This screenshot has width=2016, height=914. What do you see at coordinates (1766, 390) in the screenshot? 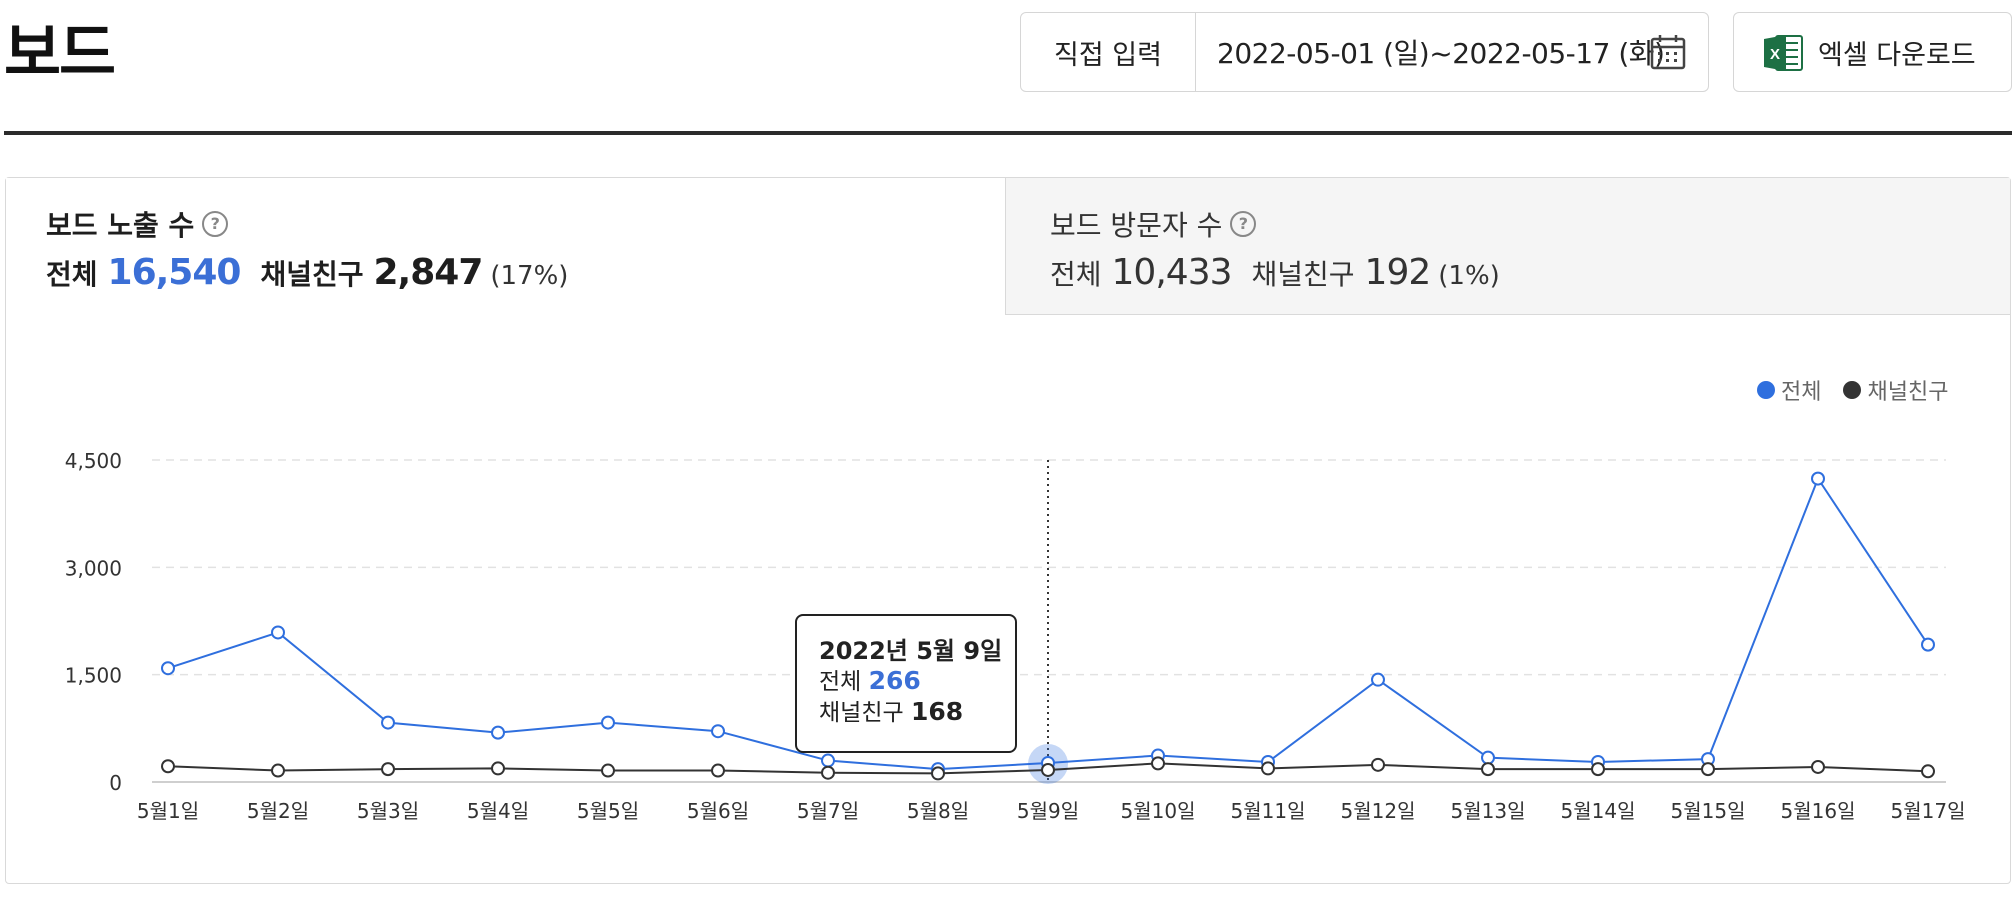
I see `legend-dot-total` at bounding box center [1766, 390].